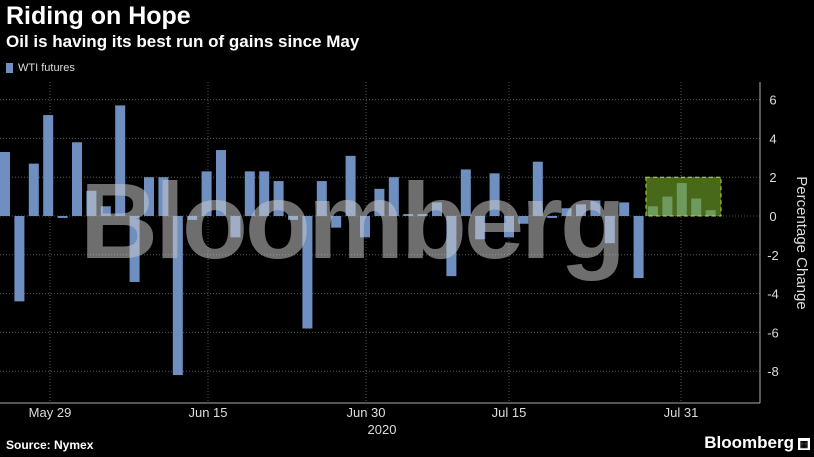 The image size is (814, 457). I want to click on legend: WTI futures, so click(40, 68).